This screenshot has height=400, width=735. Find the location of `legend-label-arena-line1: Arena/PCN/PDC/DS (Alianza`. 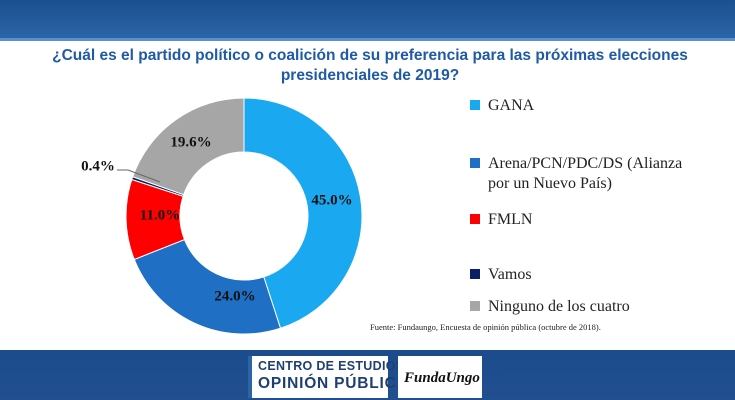

legend-label-arena-line1: Arena/PCN/PDC/DS (Alianza is located at coordinates (585, 163).